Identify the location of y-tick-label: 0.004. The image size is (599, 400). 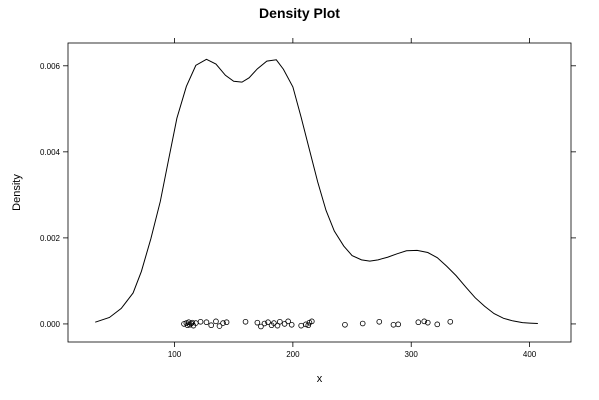
(50, 152).